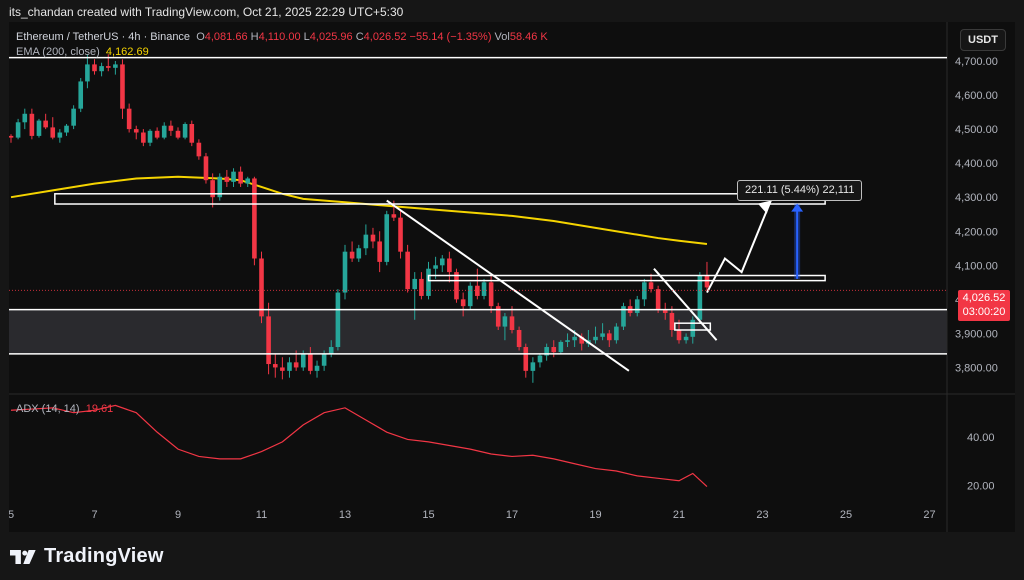 Image resolution: width=1024 pixels, height=580 pixels. I want to click on time-axis-label: 13, so click(345, 515).